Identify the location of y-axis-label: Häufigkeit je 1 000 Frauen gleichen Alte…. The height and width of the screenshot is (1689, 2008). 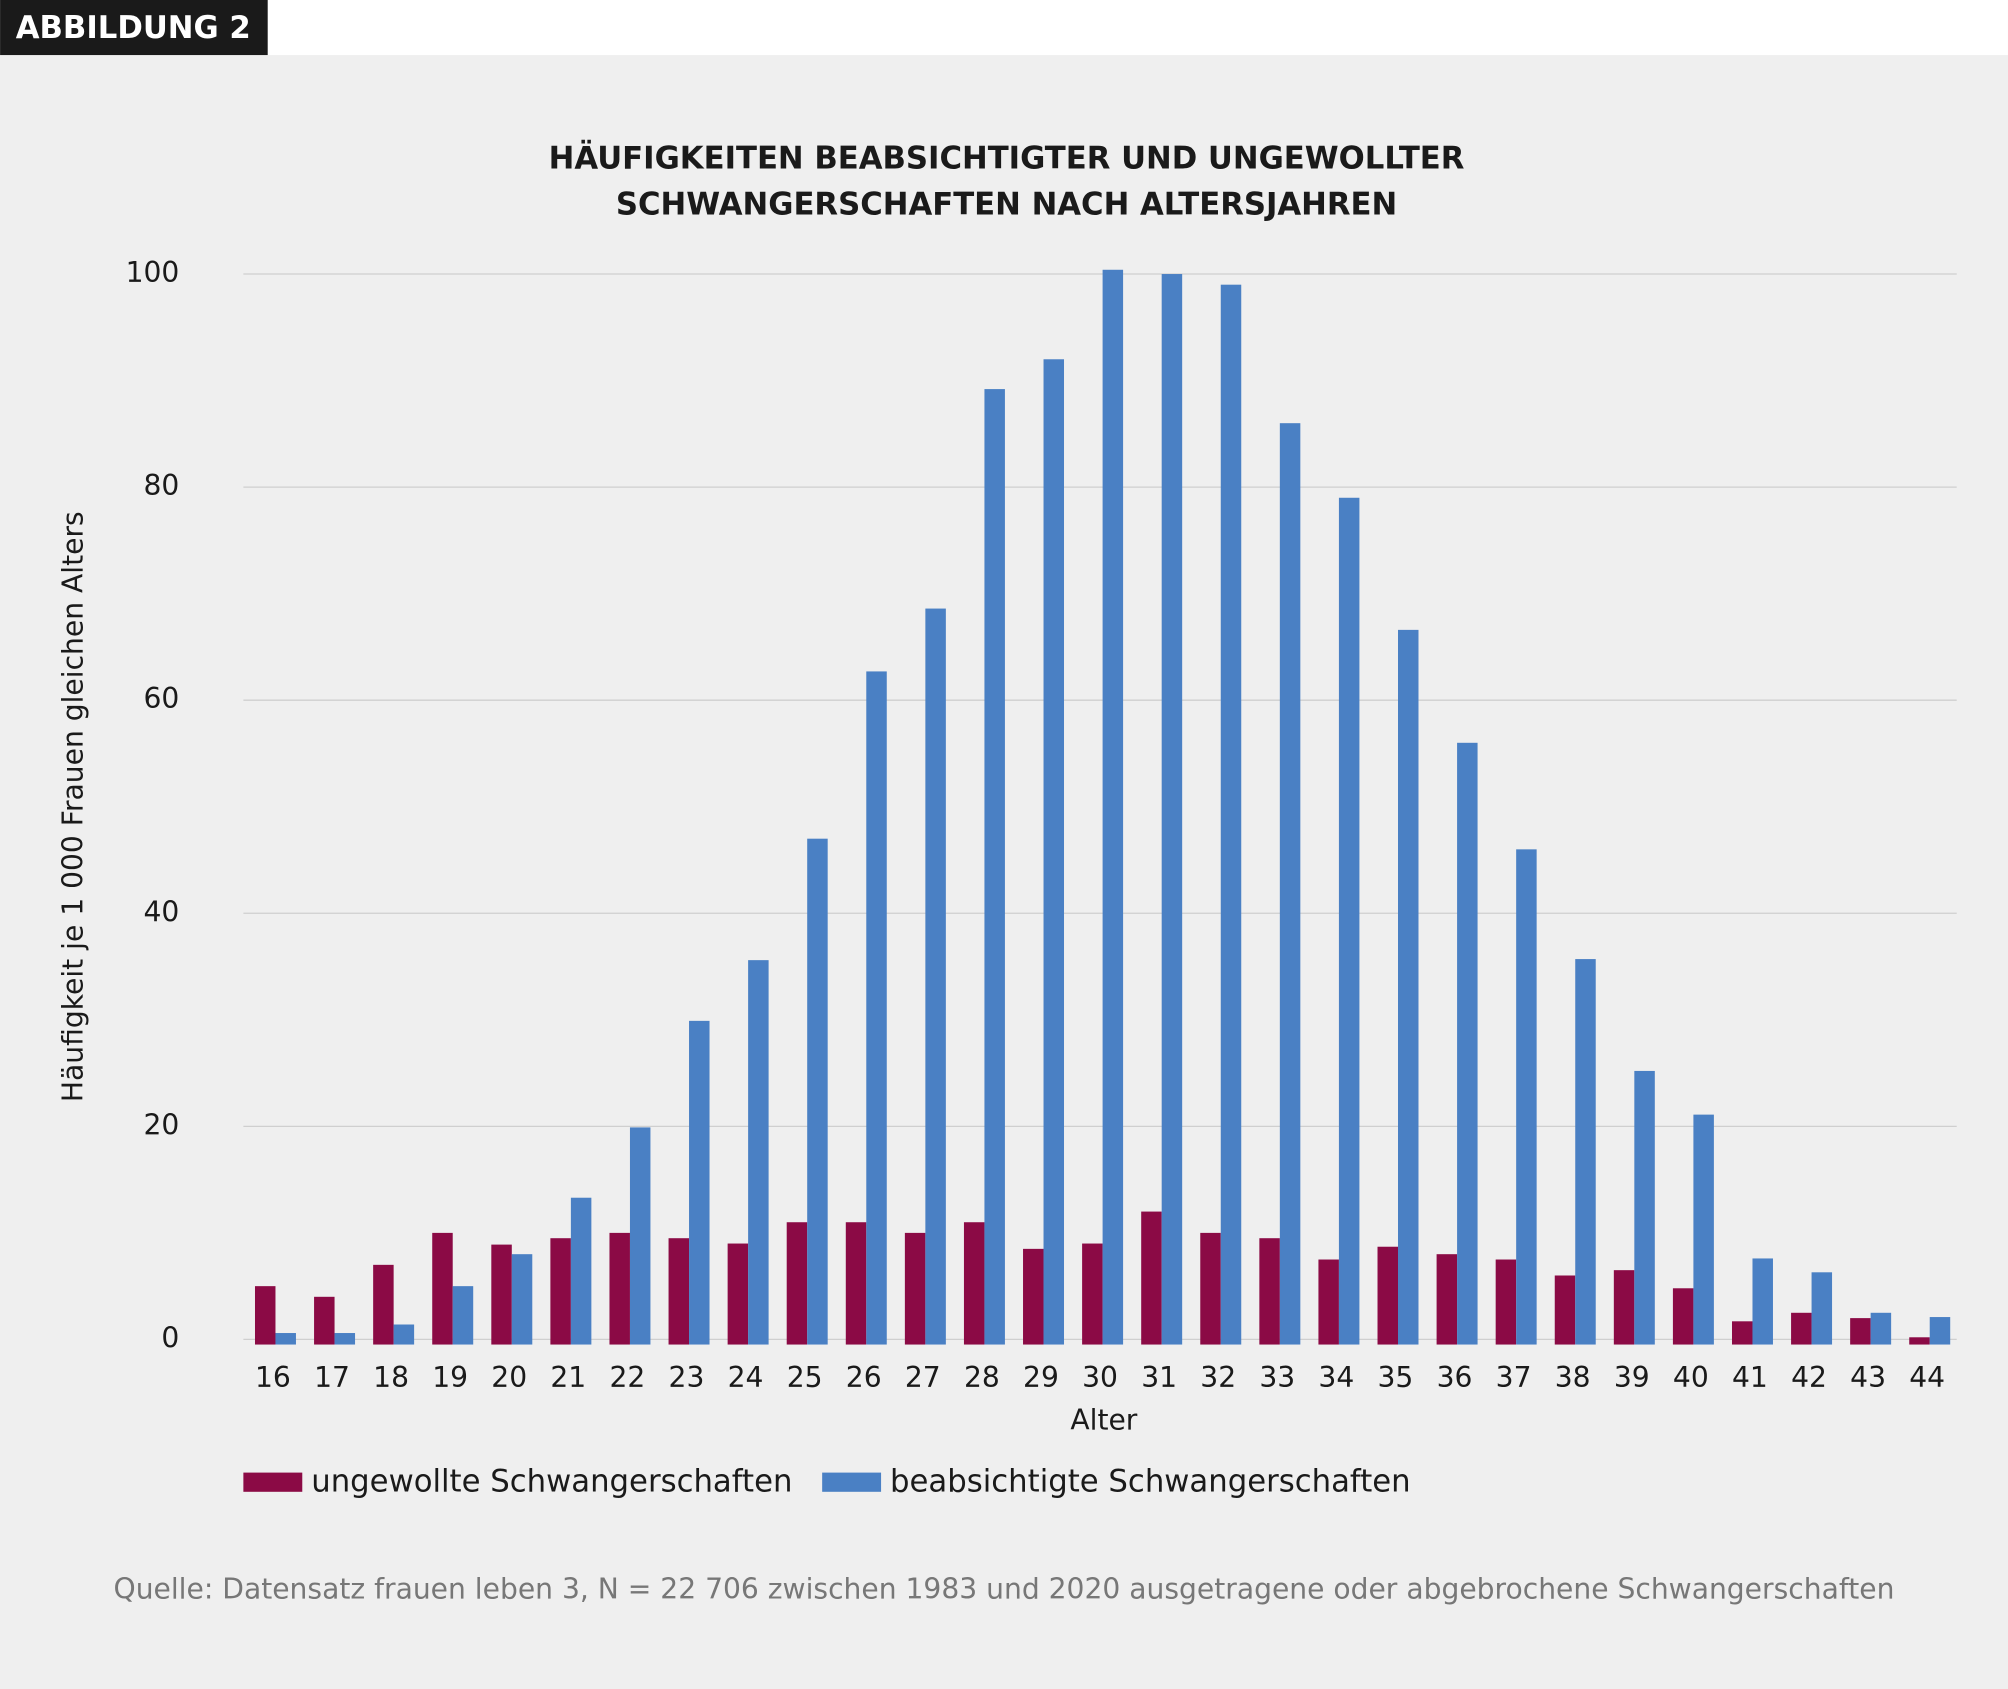
(72, 806).